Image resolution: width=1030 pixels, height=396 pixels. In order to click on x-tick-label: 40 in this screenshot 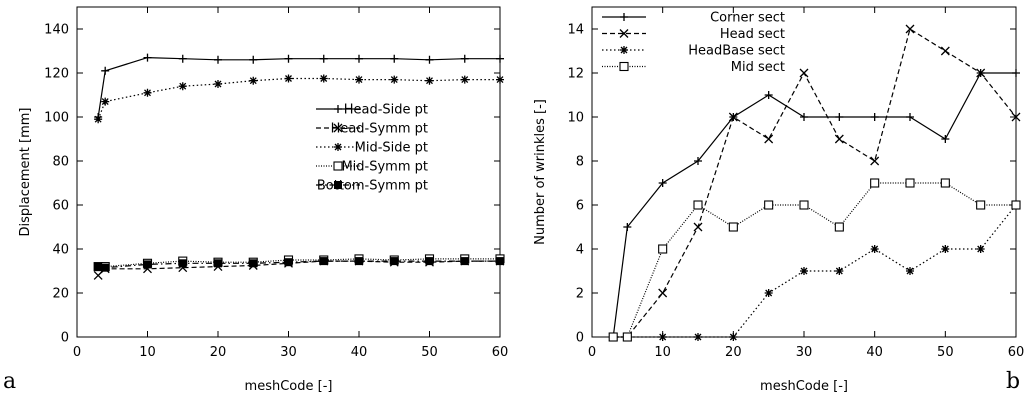, I will do `click(359, 352)`.